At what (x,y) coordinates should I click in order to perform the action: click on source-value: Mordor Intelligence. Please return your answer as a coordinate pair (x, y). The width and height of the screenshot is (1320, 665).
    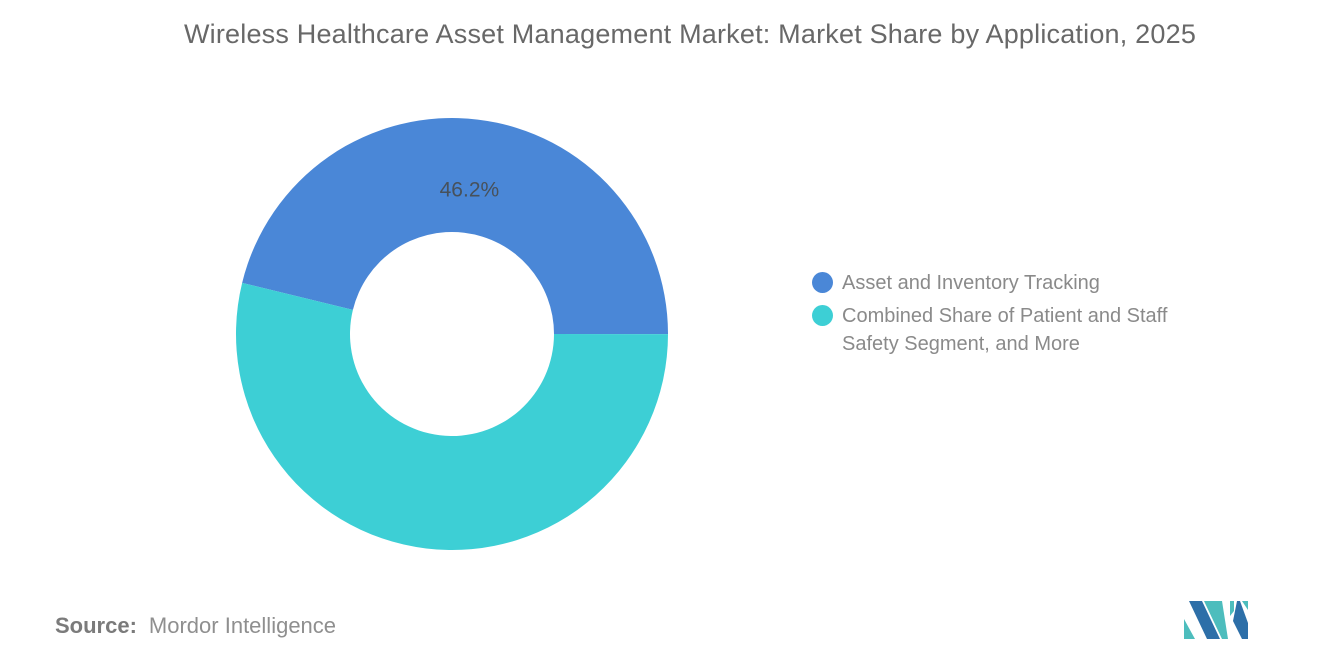
    Looking at the image, I should click on (242, 625).